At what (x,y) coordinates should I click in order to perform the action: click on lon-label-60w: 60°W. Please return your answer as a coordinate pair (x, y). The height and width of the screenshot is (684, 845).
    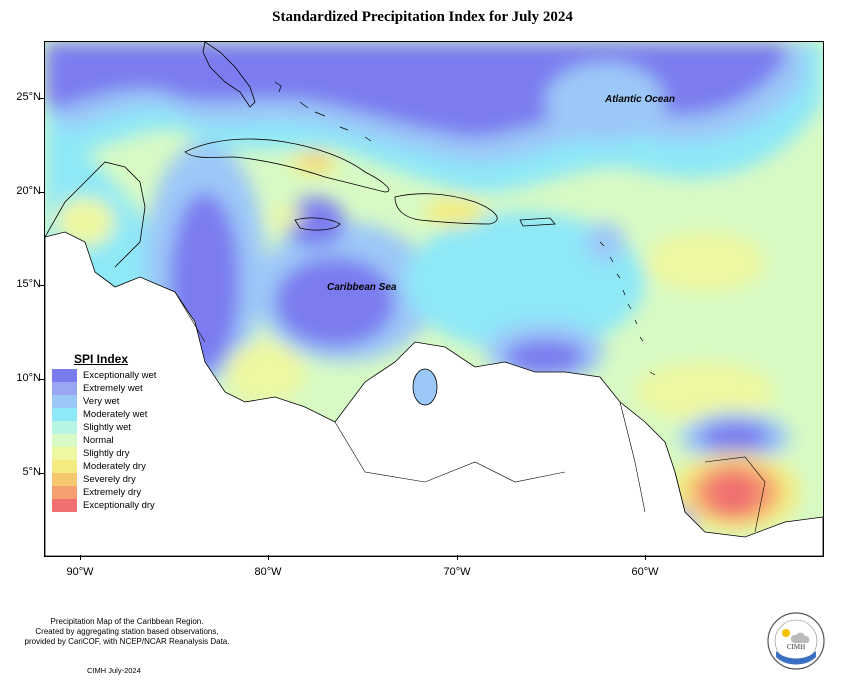
    Looking at the image, I should click on (645, 572).